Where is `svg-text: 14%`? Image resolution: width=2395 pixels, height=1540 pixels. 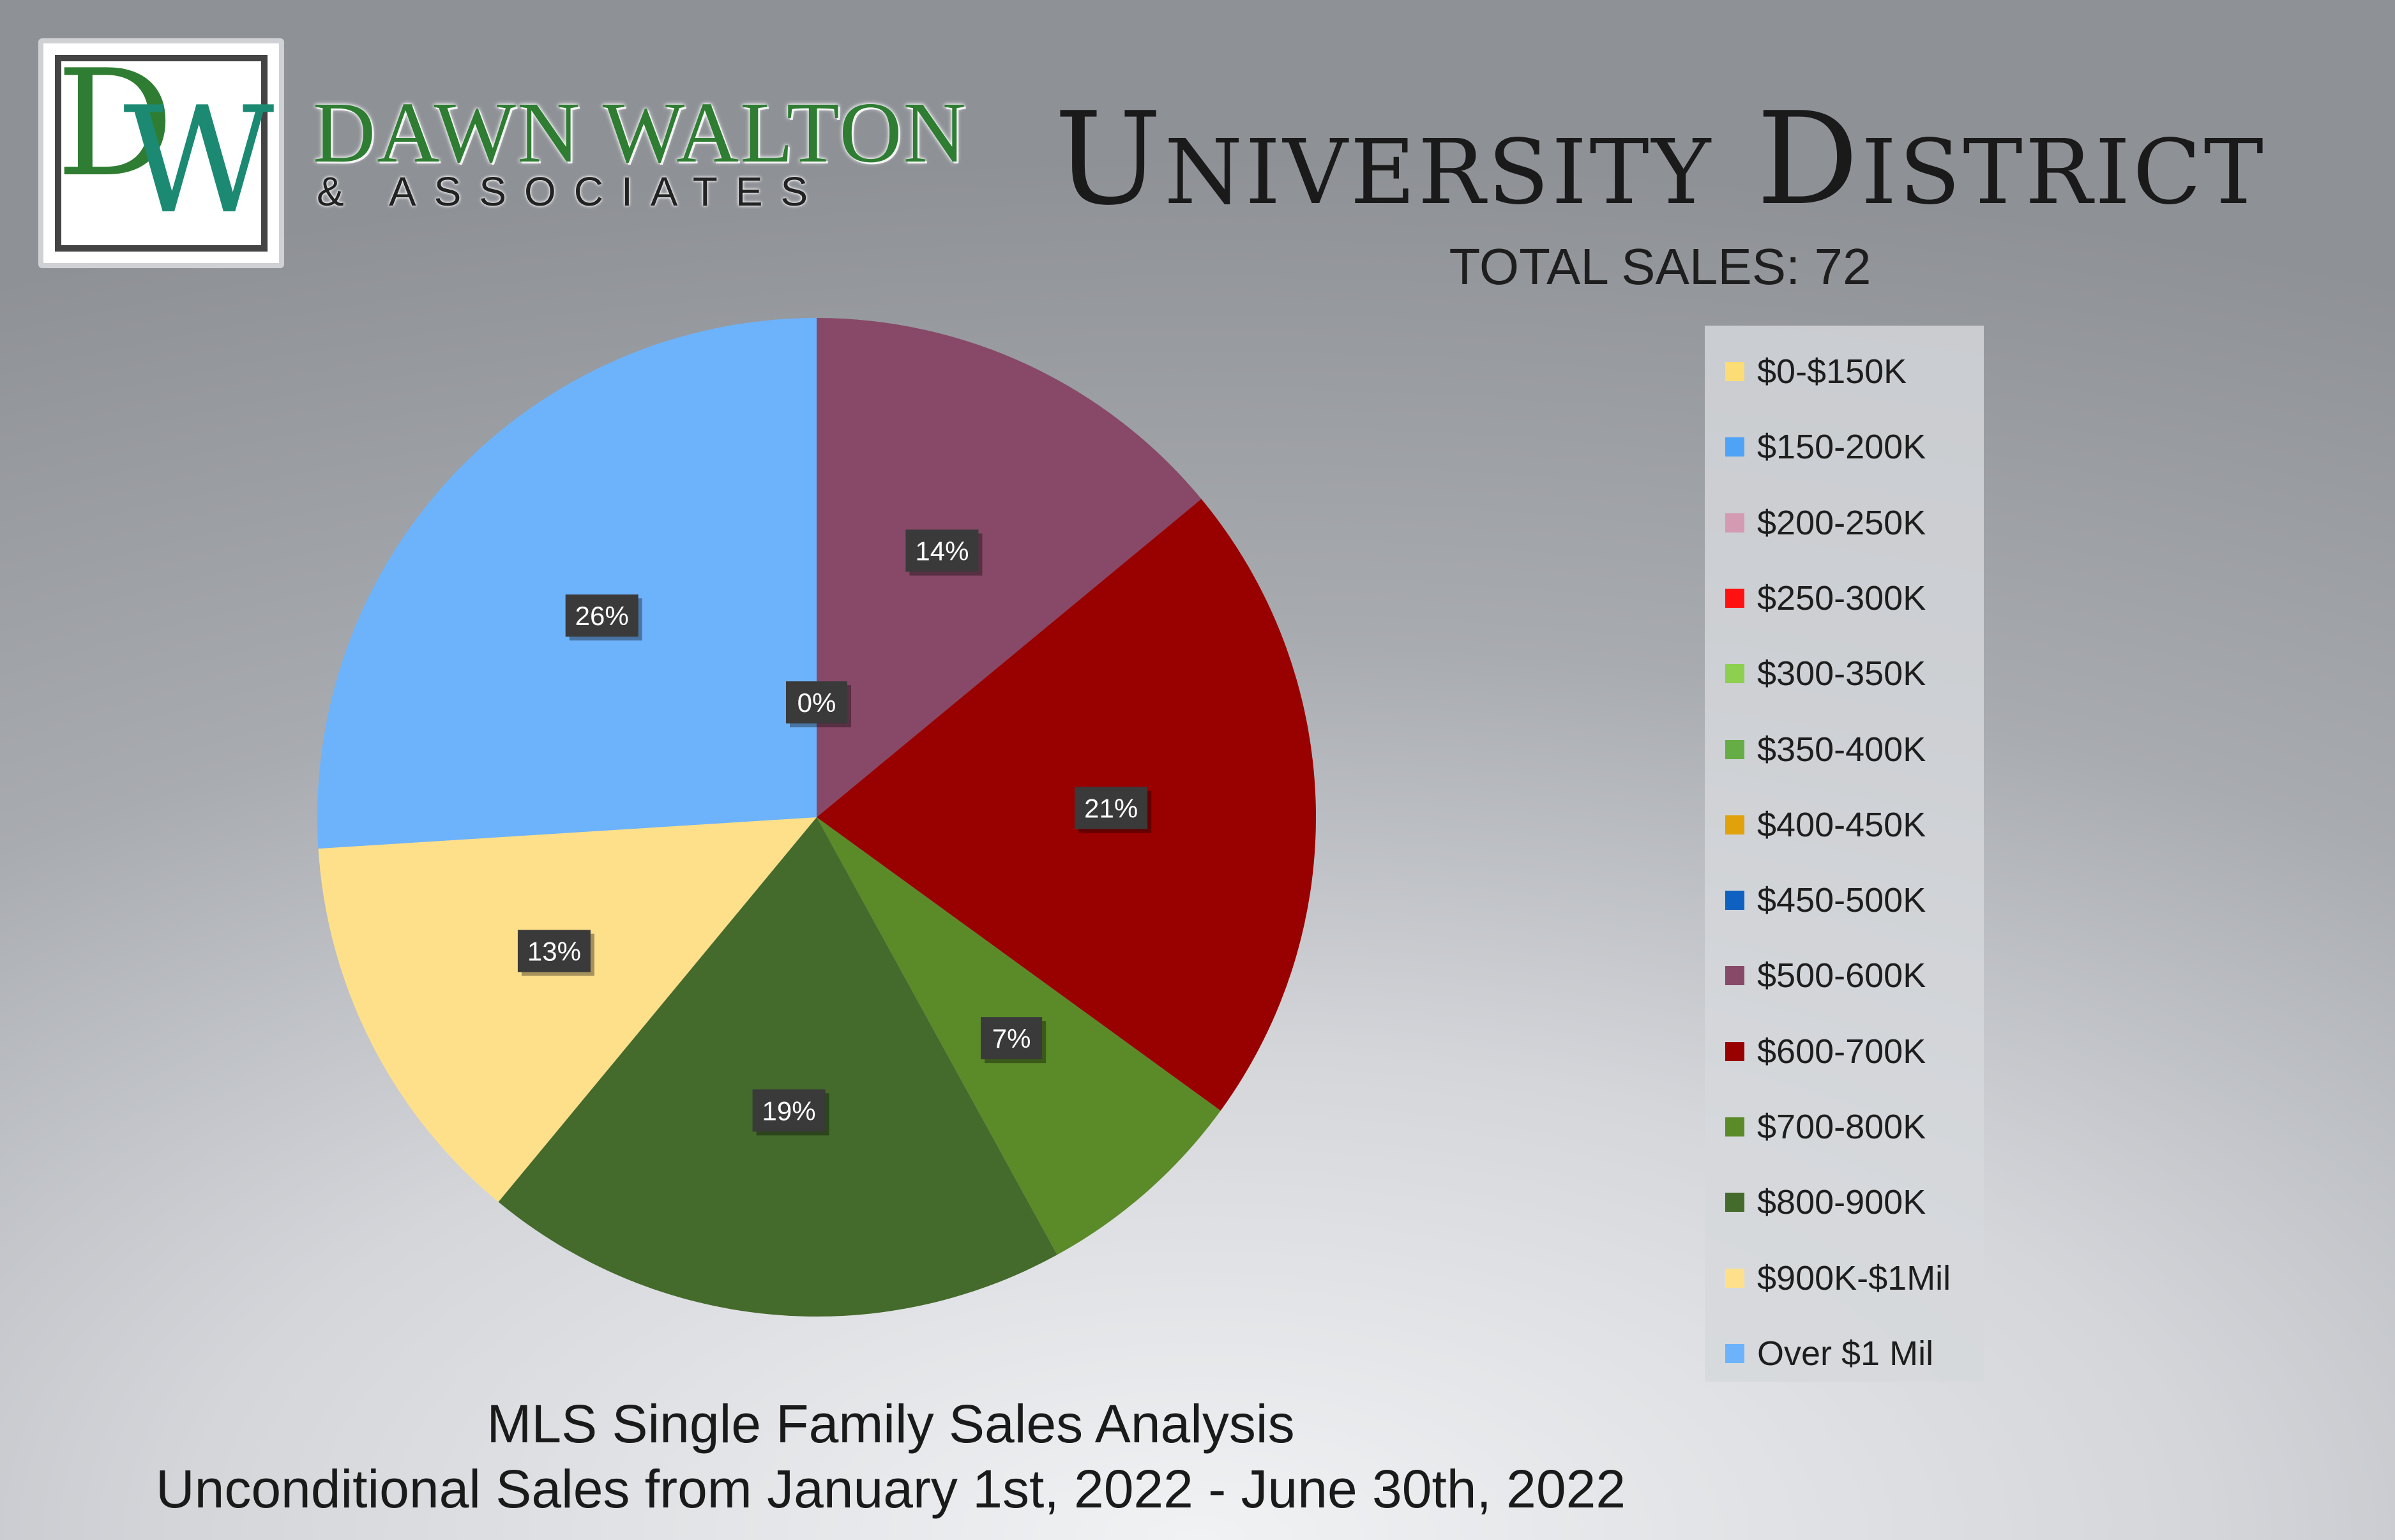 svg-text: 14% is located at coordinates (942, 551).